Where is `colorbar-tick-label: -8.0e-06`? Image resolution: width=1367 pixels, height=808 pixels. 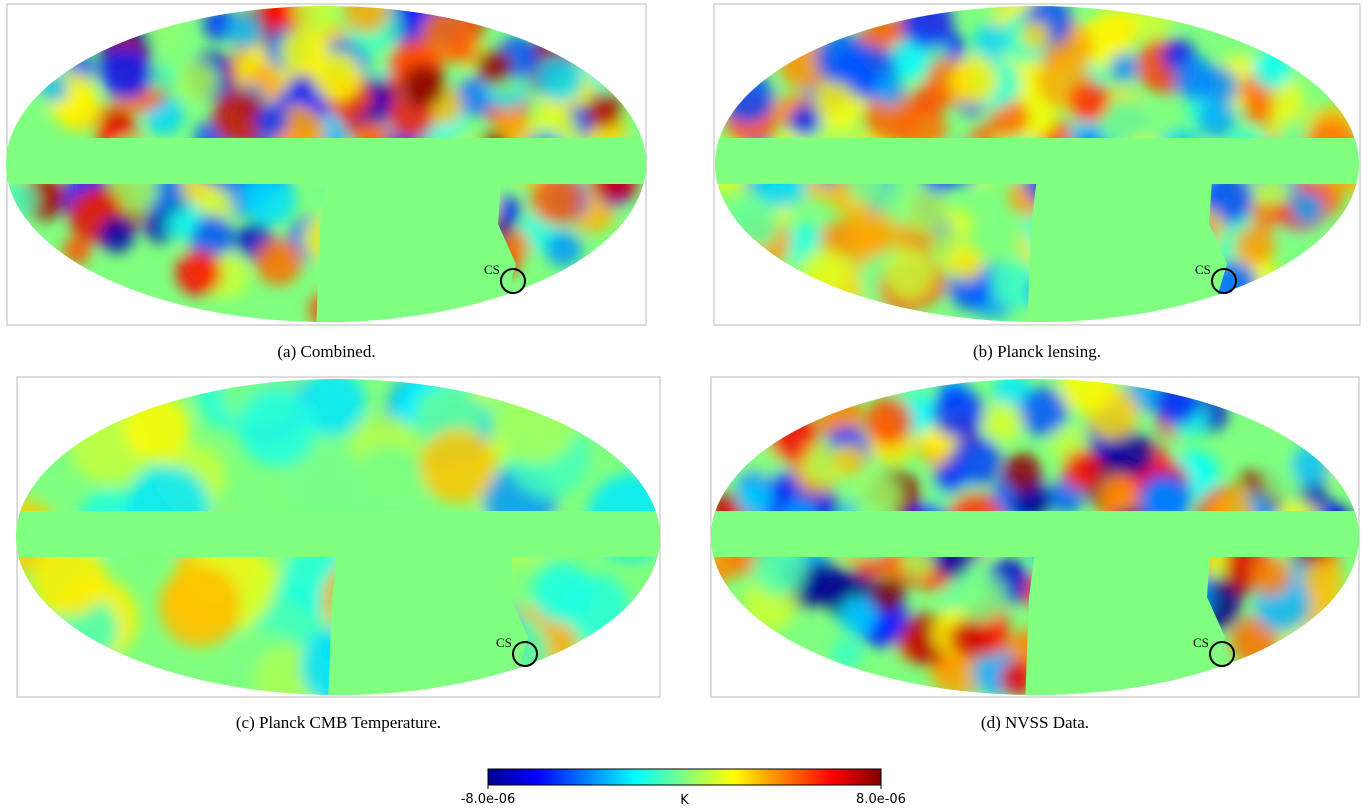
colorbar-tick-label: -8.0e-06 is located at coordinates (488, 799).